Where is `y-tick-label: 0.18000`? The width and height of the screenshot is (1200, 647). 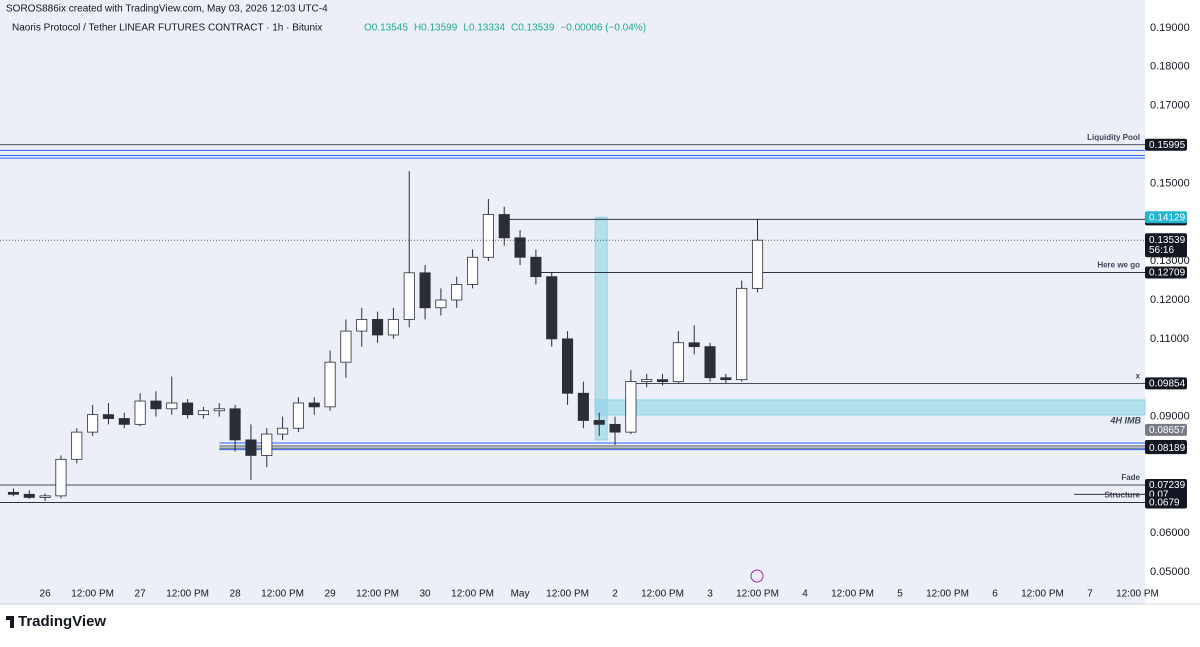 y-tick-label: 0.18000 is located at coordinates (1170, 67).